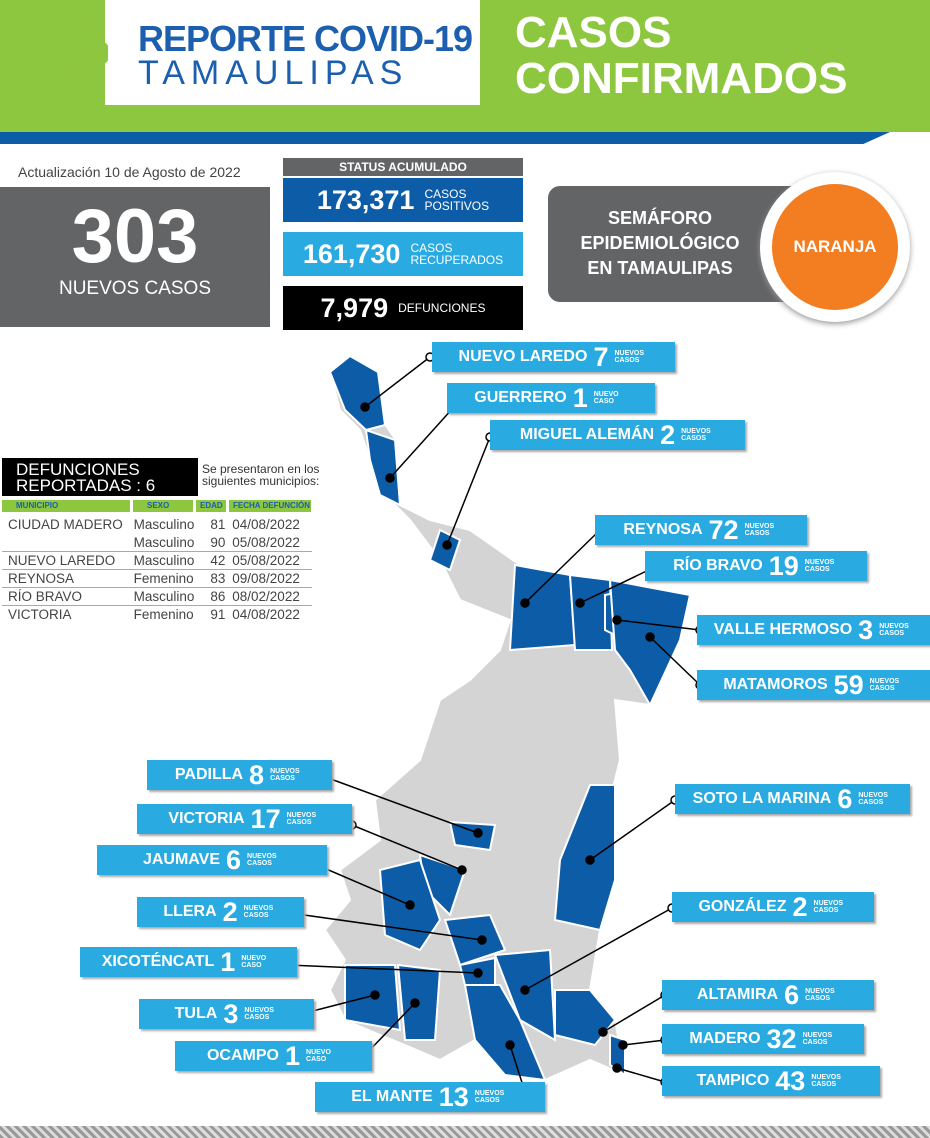 This screenshot has height=1138, width=930. What do you see at coordinates (265, 818) in the screenshot?
I see `municipio-cases: 17` at bounding box center [265, 818].